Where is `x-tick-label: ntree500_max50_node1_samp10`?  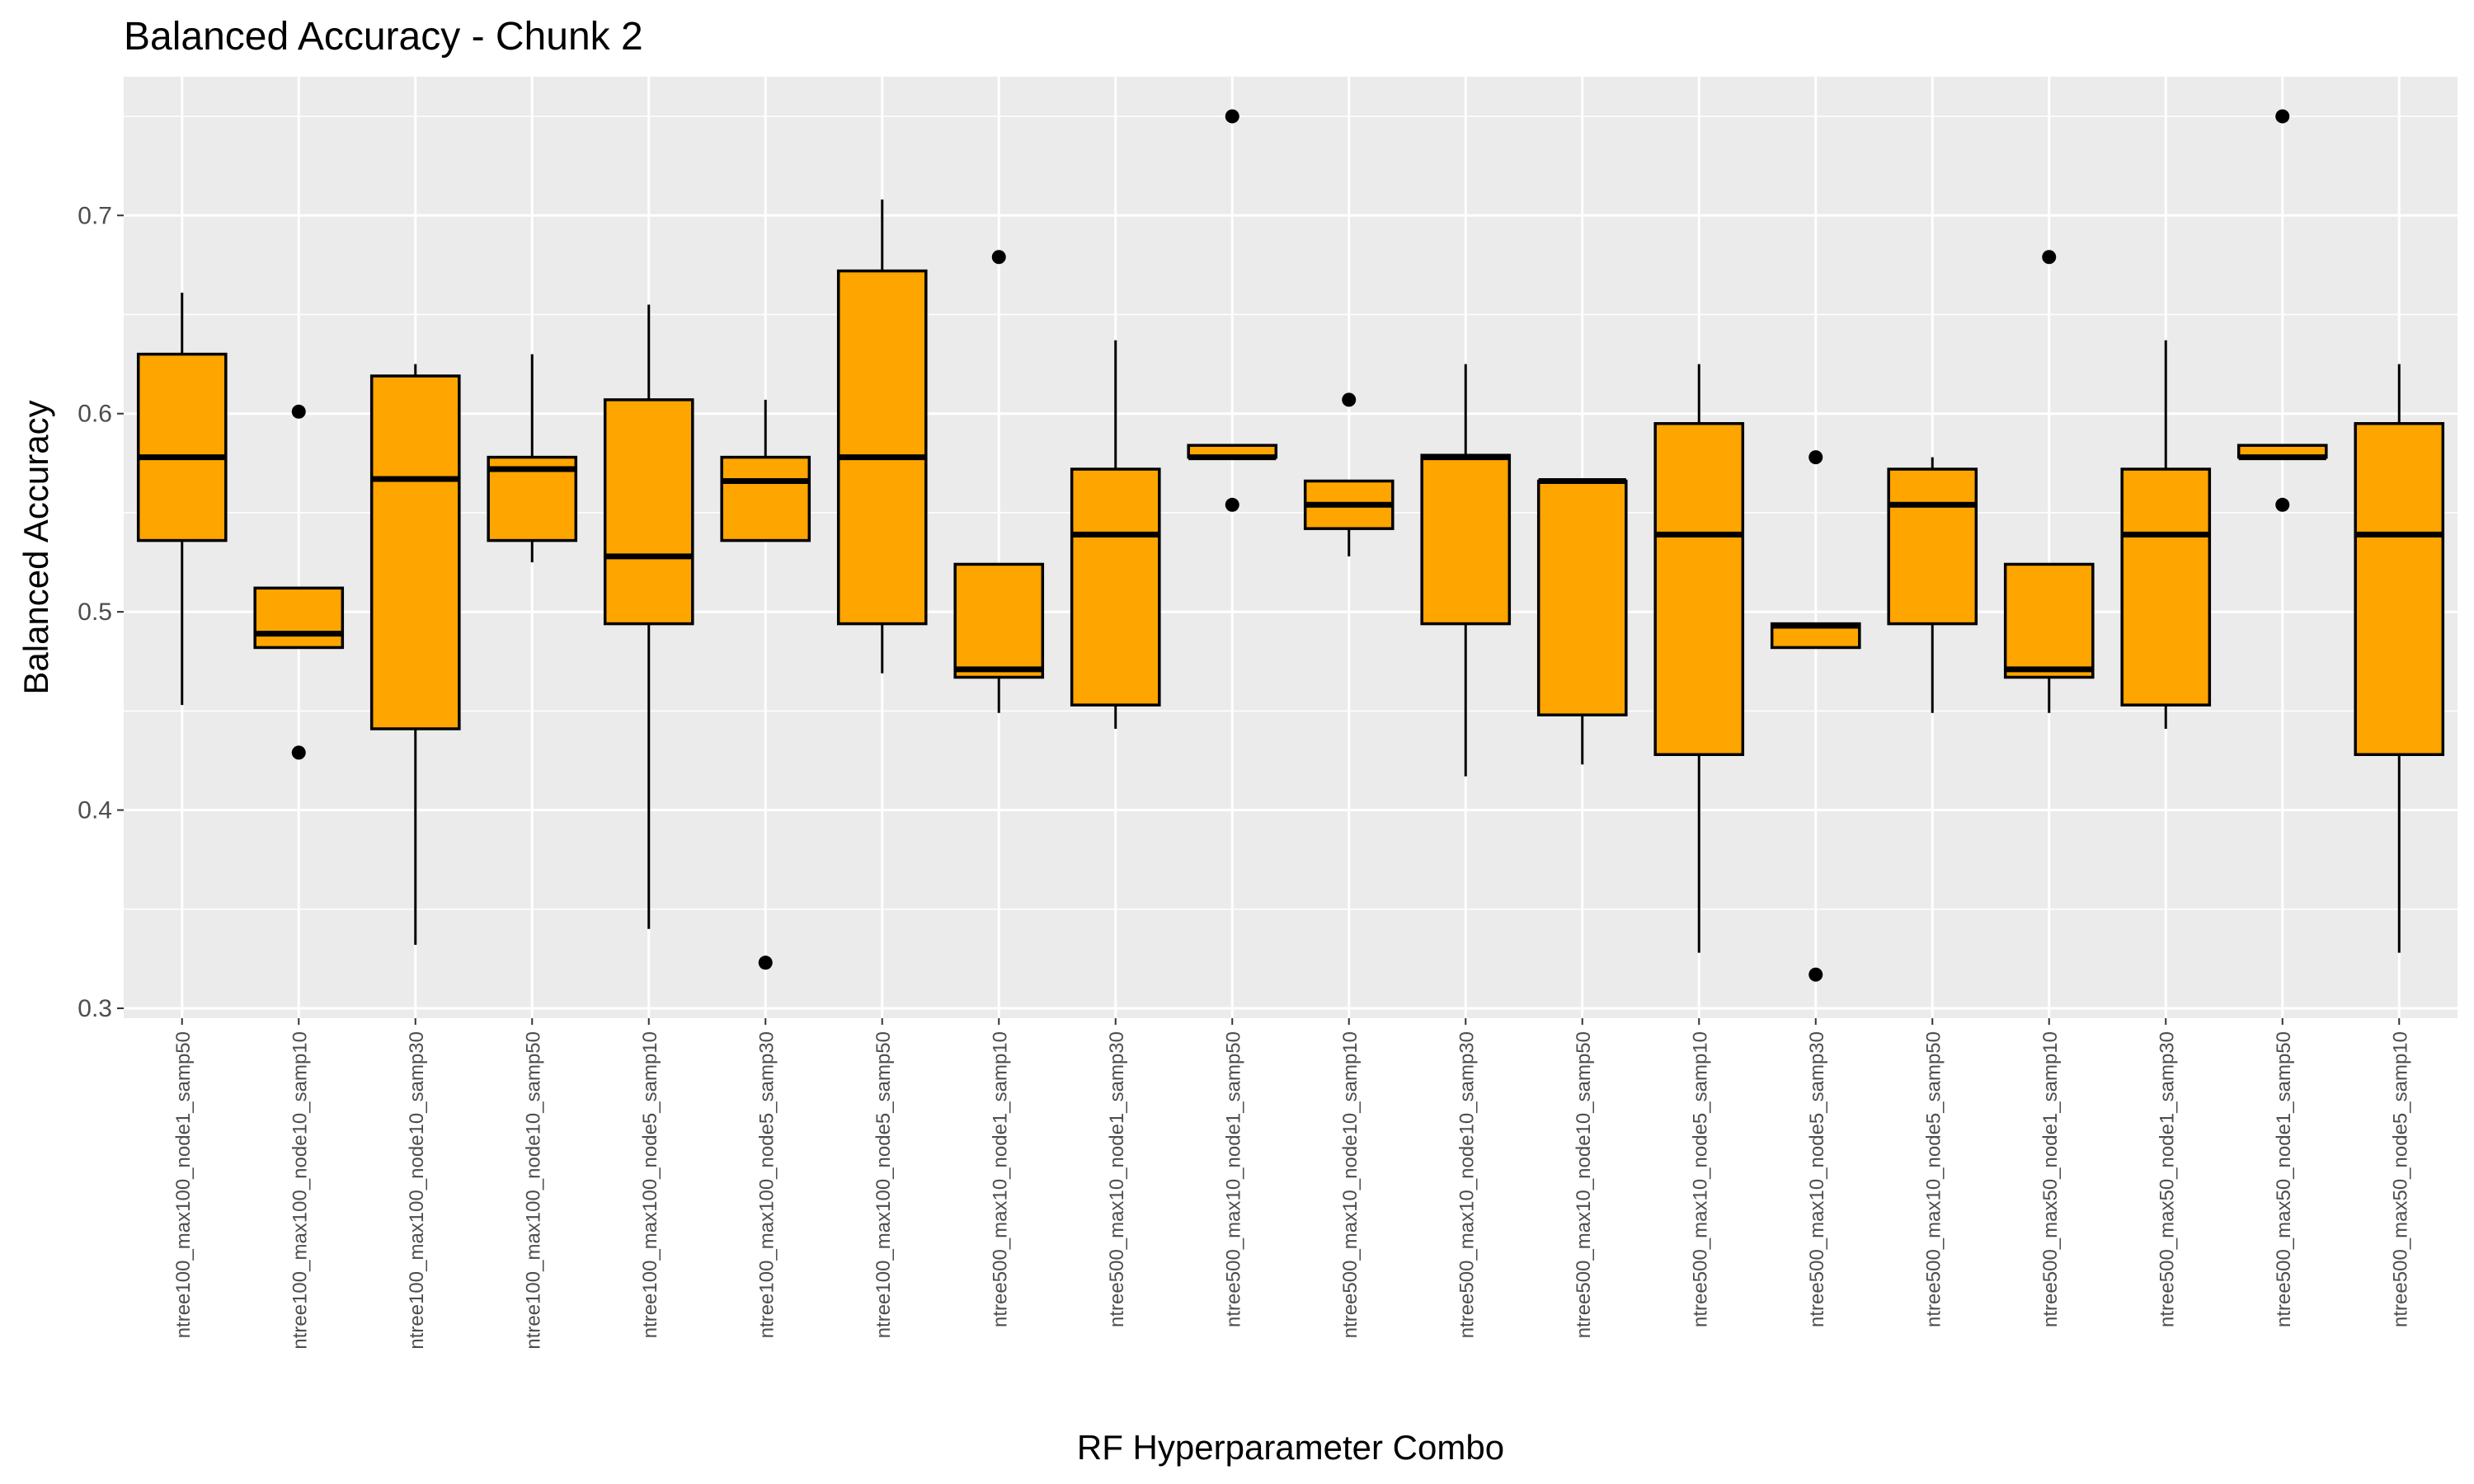 x-tick-label: ntree500_max50_node1_samp10 is located at coordinates (2050, 1179).